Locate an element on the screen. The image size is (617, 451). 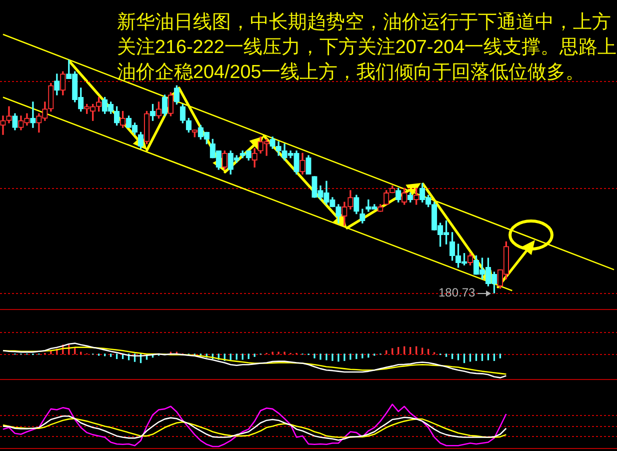
chart-title: 新华油日线图，中长期趋势空，油价运行于下通道中，上方关注216-222一线压力，下方关注207-204一线支撑。思路上油价企稳204/205一线上方，我们倾向于回落低位做多。 is located at coordinates (367, 48).